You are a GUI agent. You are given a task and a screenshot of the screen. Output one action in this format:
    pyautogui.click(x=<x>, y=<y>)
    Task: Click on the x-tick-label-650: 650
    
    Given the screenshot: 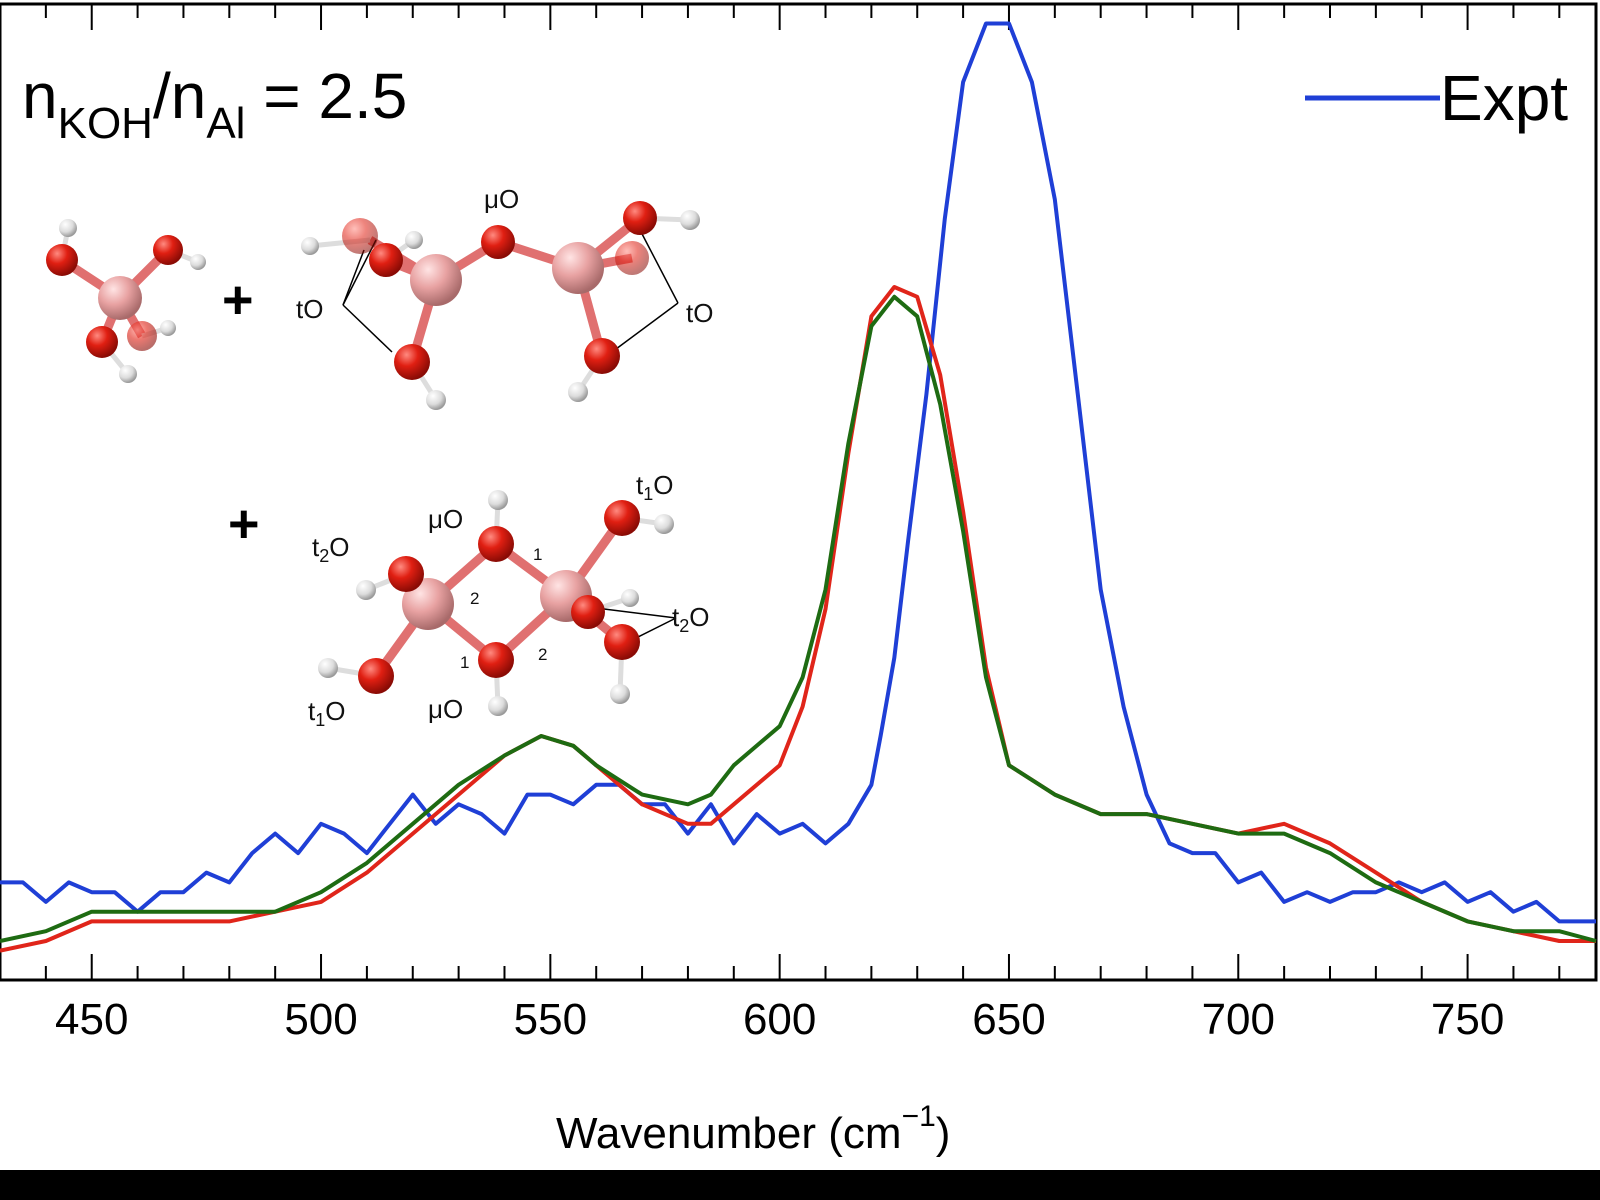 What is the action you would take?
    pyautogui.click(x=1008, y=1019)
    